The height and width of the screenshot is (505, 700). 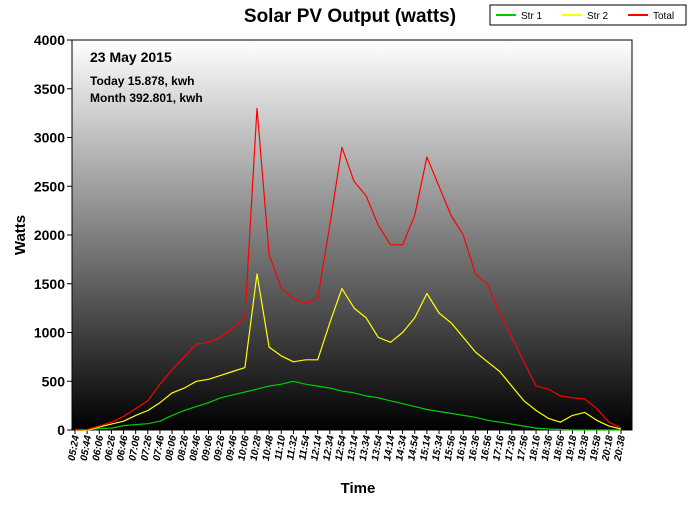 I want to click on y-axis-label: Watts, so click(x=20, y=235).